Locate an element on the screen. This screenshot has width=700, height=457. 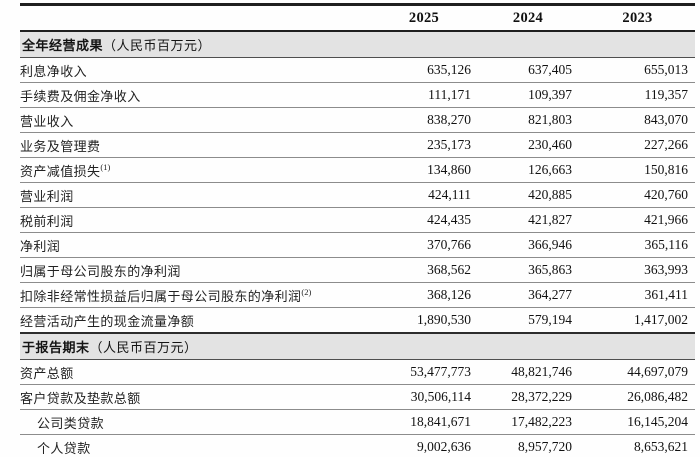
table-row: 手续费及佣金净收入 111,171 109,397 119,357 is located at coordinates (357, 95).